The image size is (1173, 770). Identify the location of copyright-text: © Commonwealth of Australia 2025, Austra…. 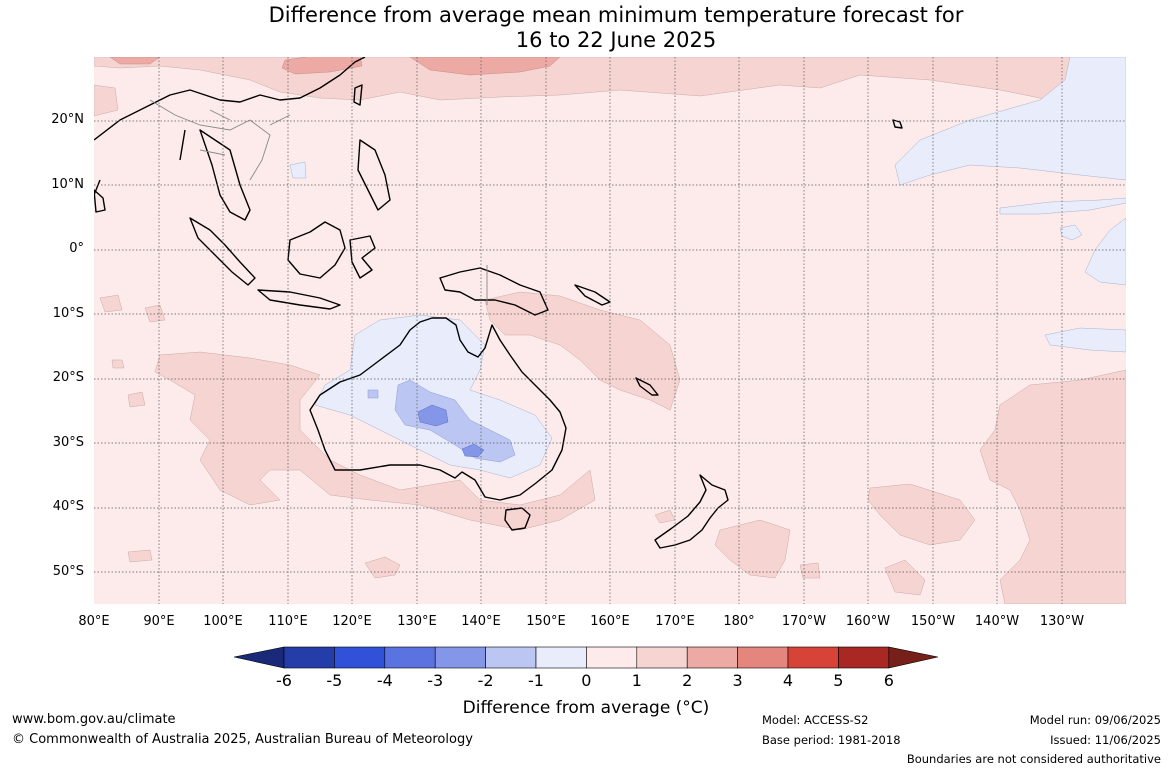
(242, 739).